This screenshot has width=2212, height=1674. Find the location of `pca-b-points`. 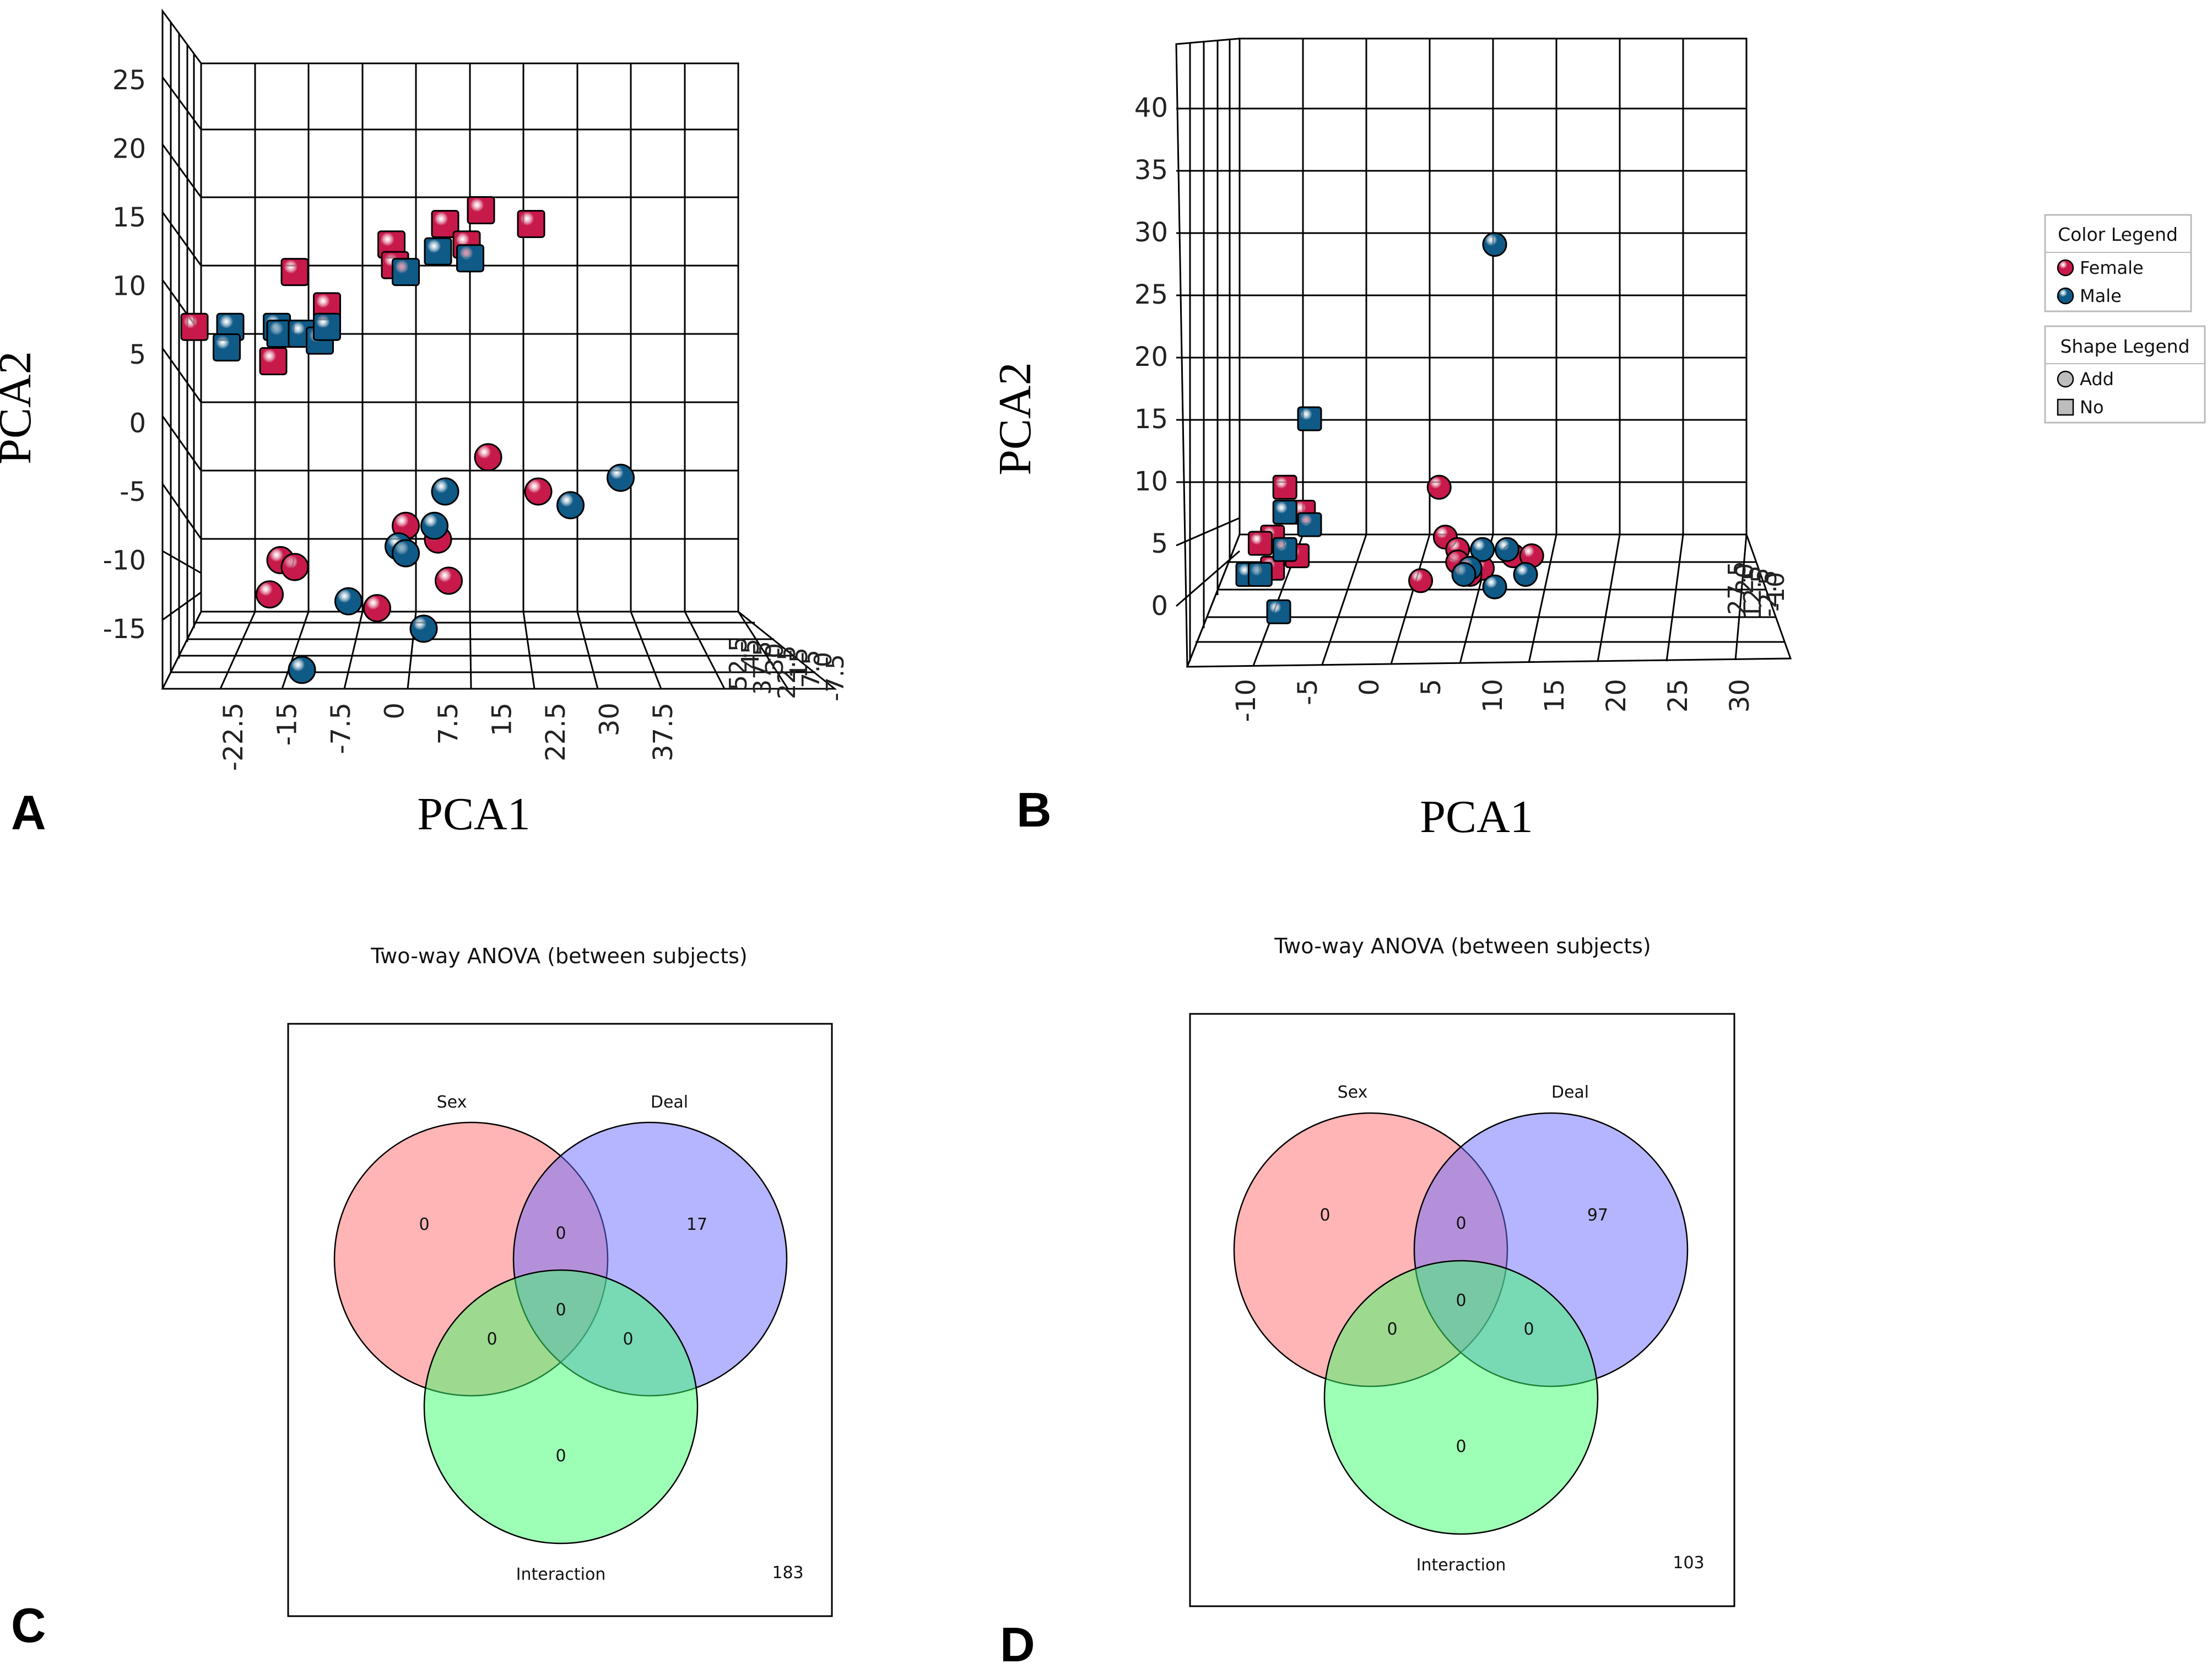

pca-b-points is located at coordinates (1390, 428).